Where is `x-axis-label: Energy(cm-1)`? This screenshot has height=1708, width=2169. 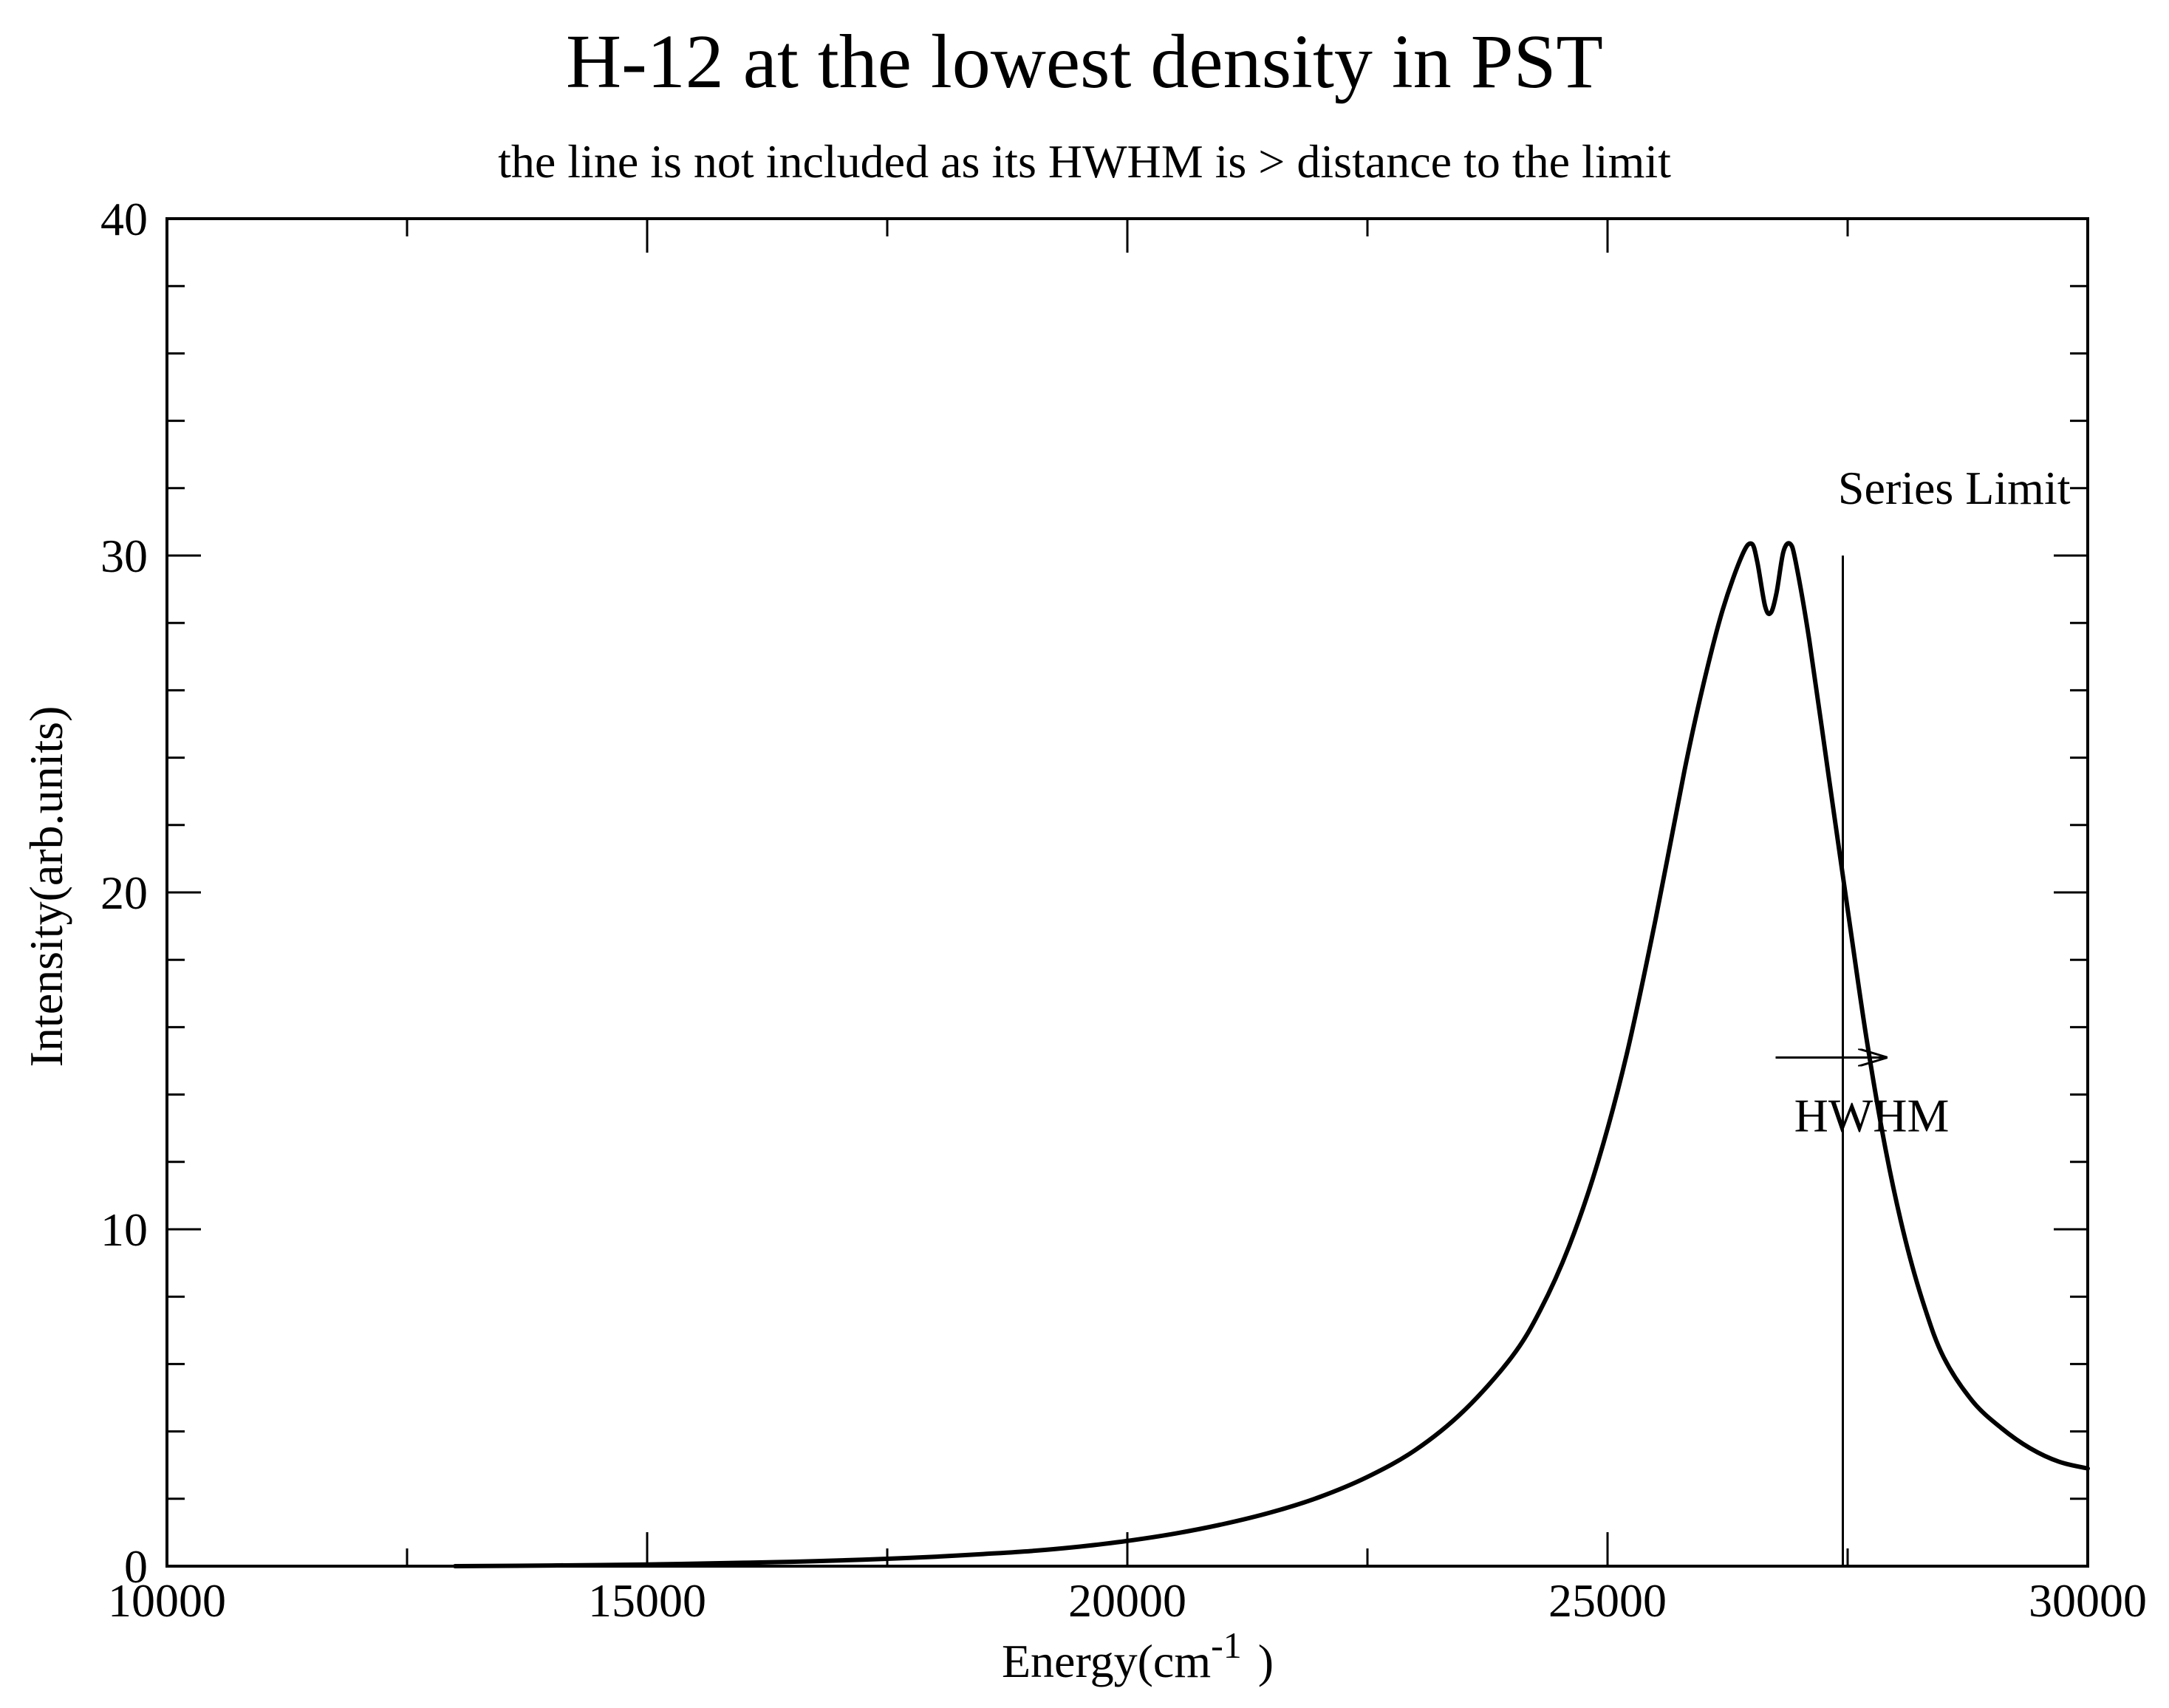
x-axis-label: Energy(cm-1) is located at coordinates (1138, 1656).